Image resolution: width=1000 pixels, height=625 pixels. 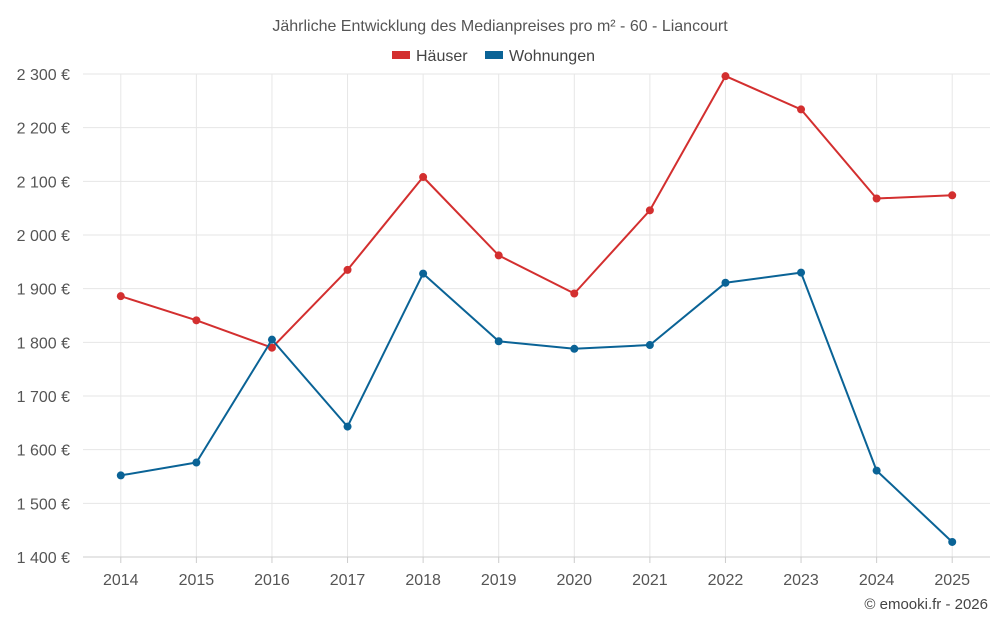 What do you see at coordinates (574, 580) in the screenshot?
I see `x-tick-label: 2020` at bounding box center [574, 580].